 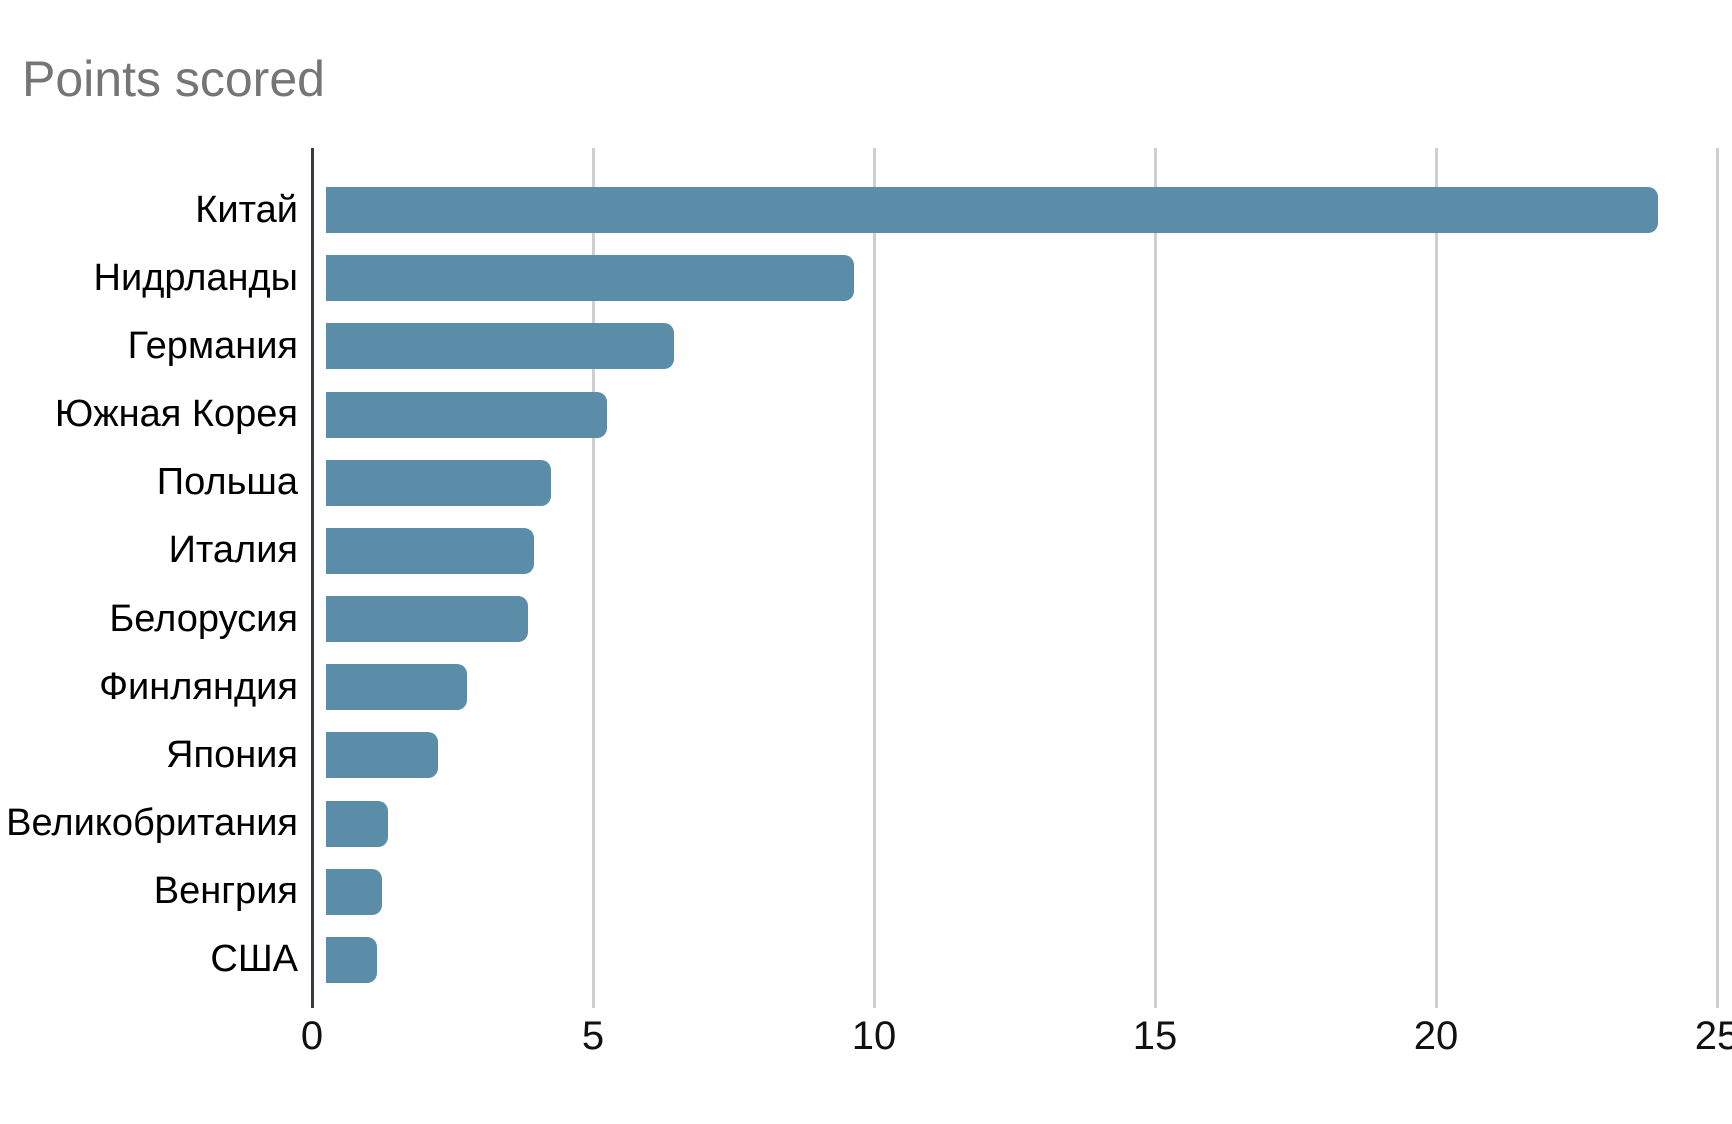 What do you see at coordinates (227, 482) in the screenshot?
I see `category-label: Польша` at bounding box center [227, 482].